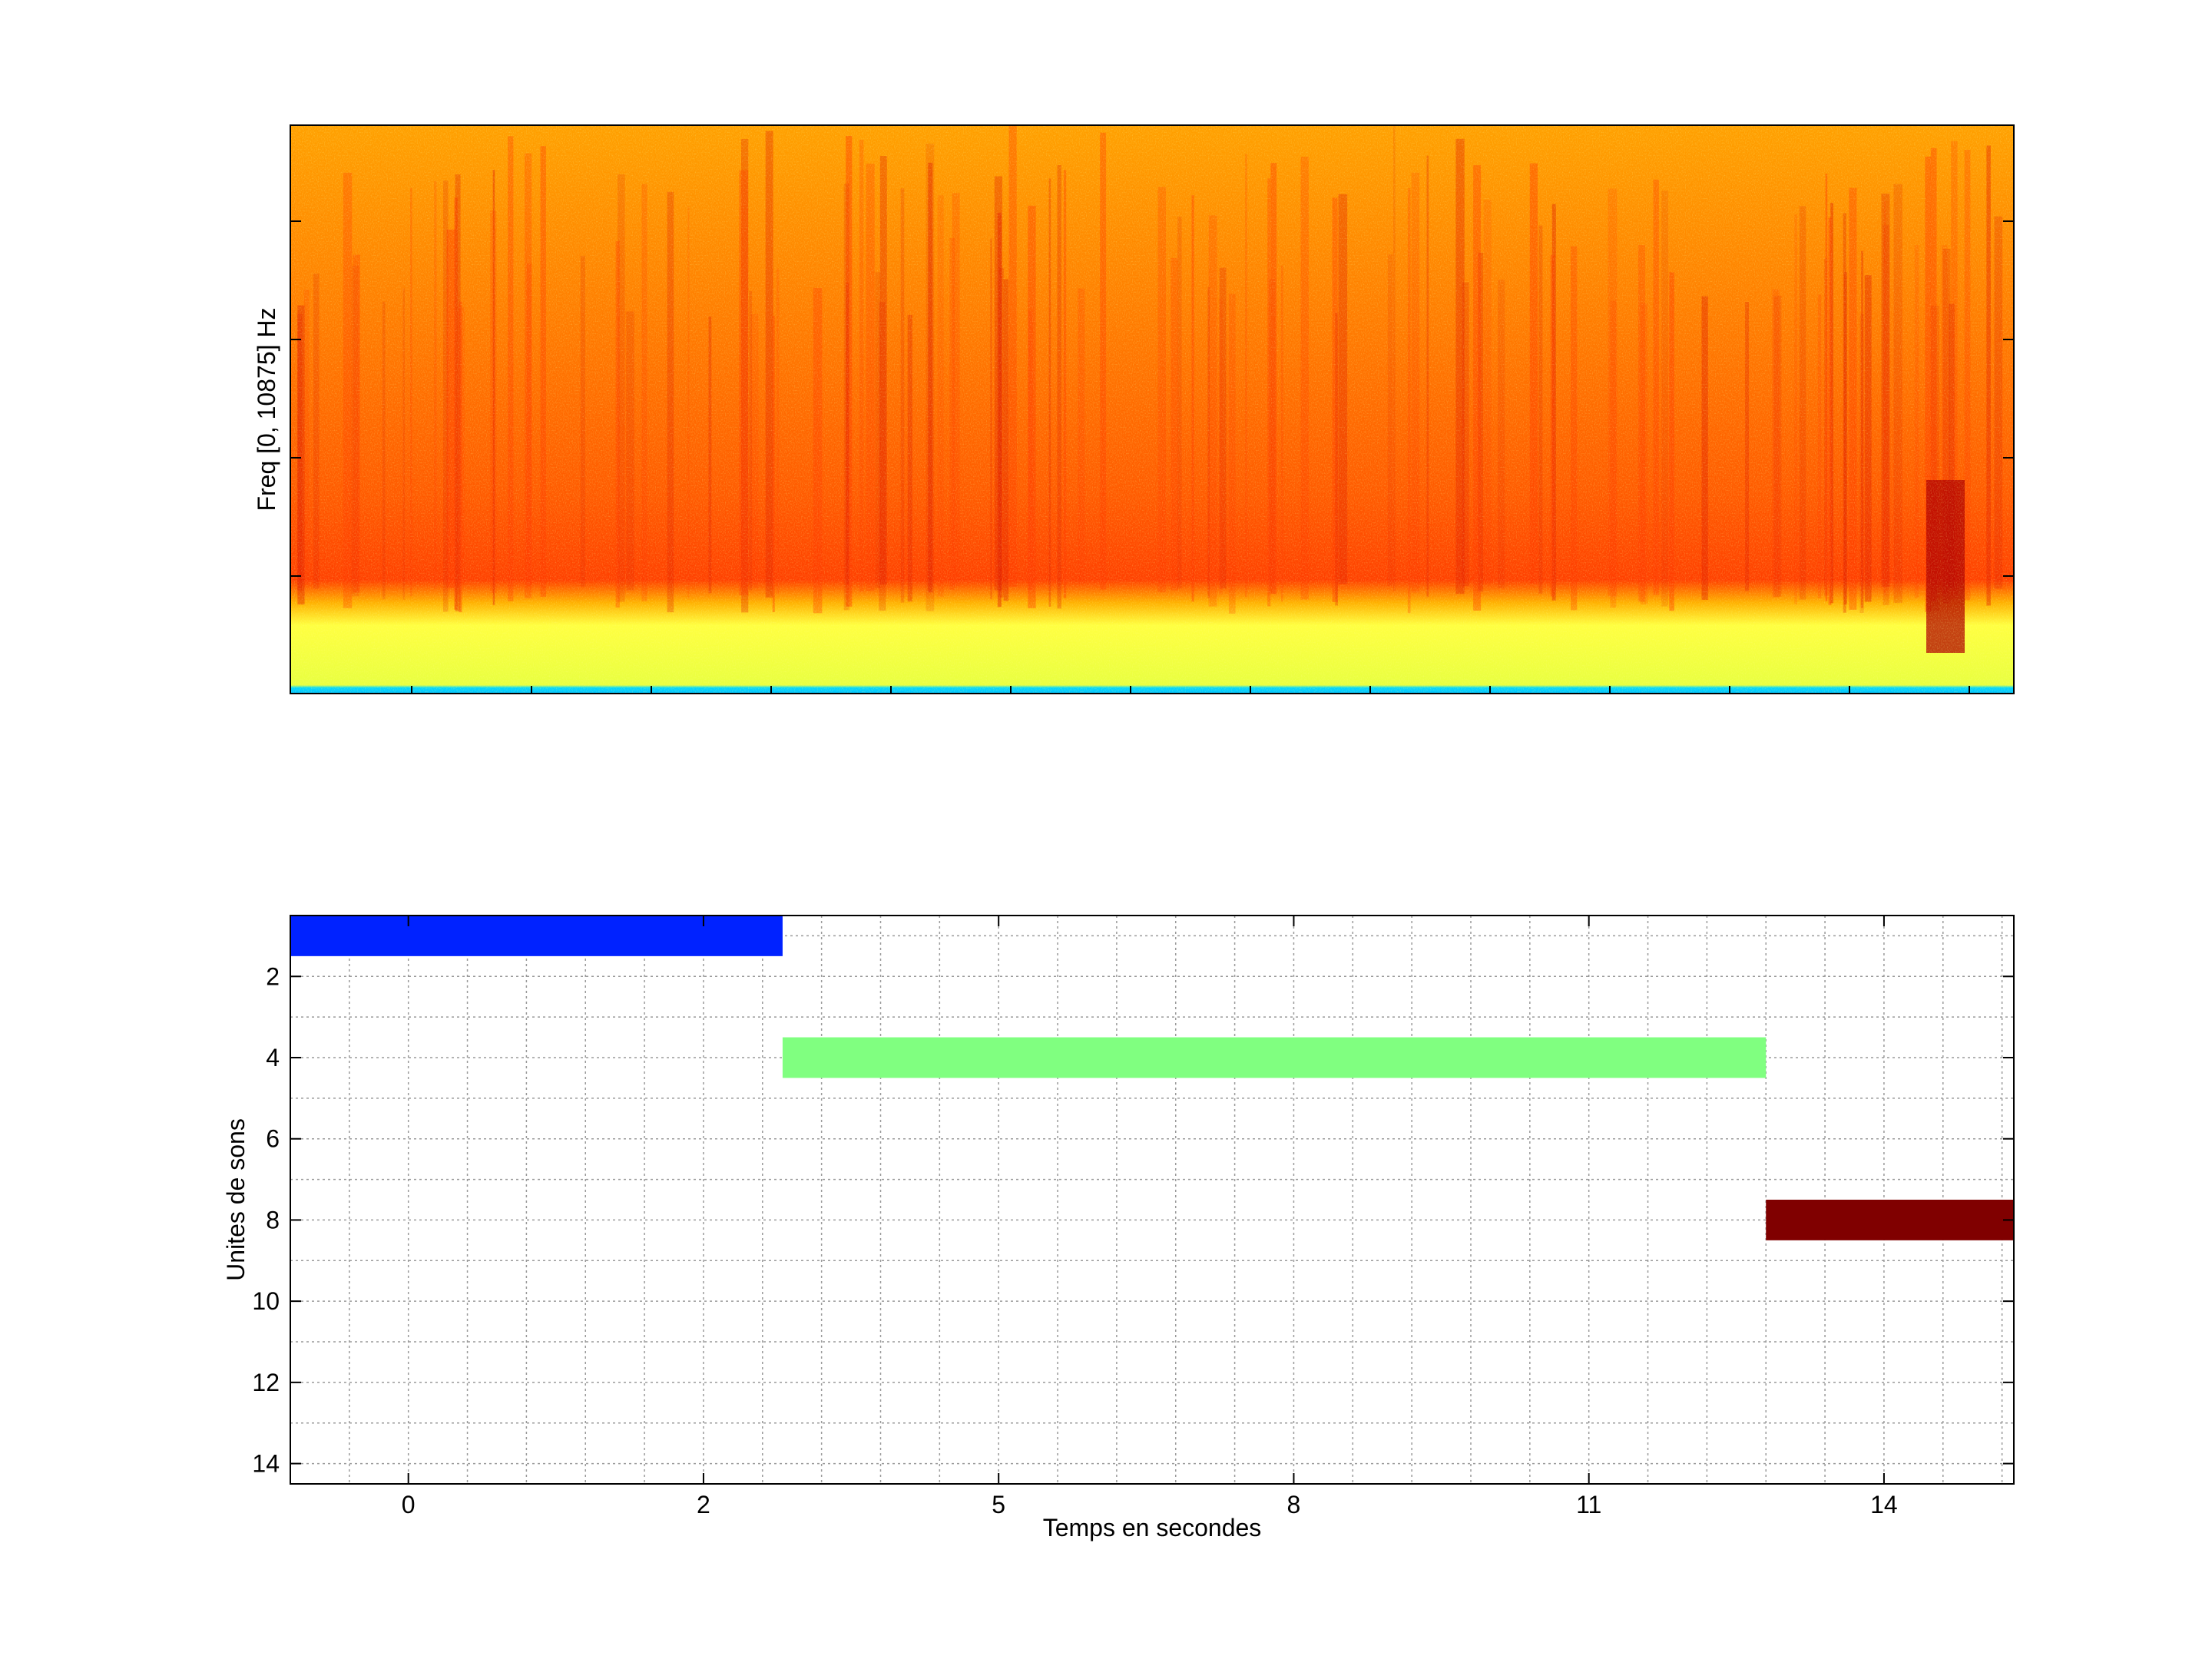  I want to click on y-tick-label: 2, so click(273, 976).